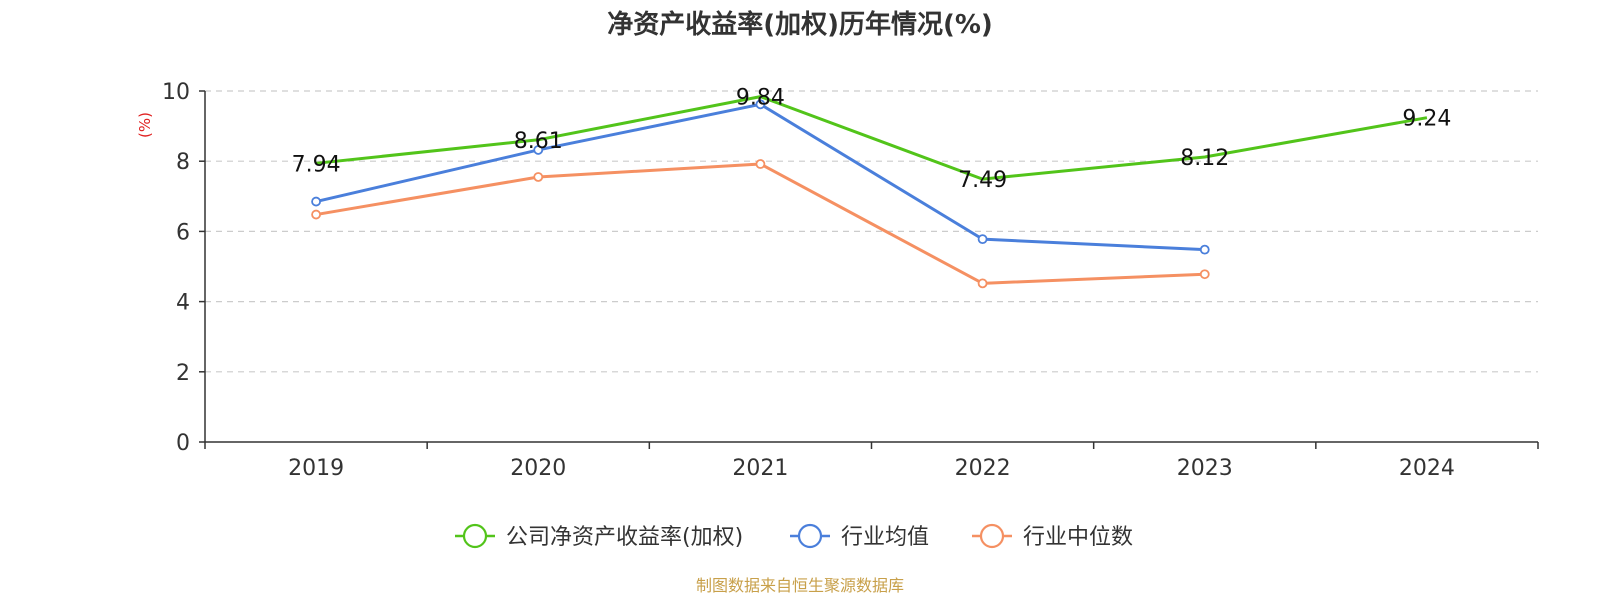  I want to click on source-note: 制图数据来自恒生聚源数据库, so click(800, 585).